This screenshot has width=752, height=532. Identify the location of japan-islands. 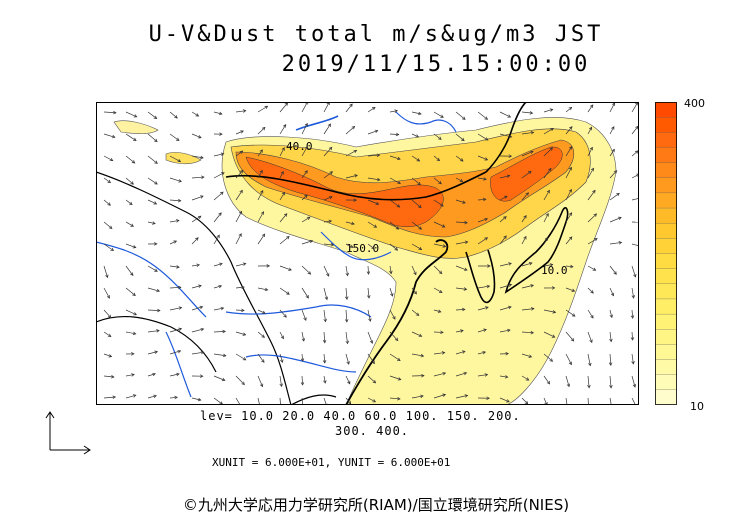
(536, 250).